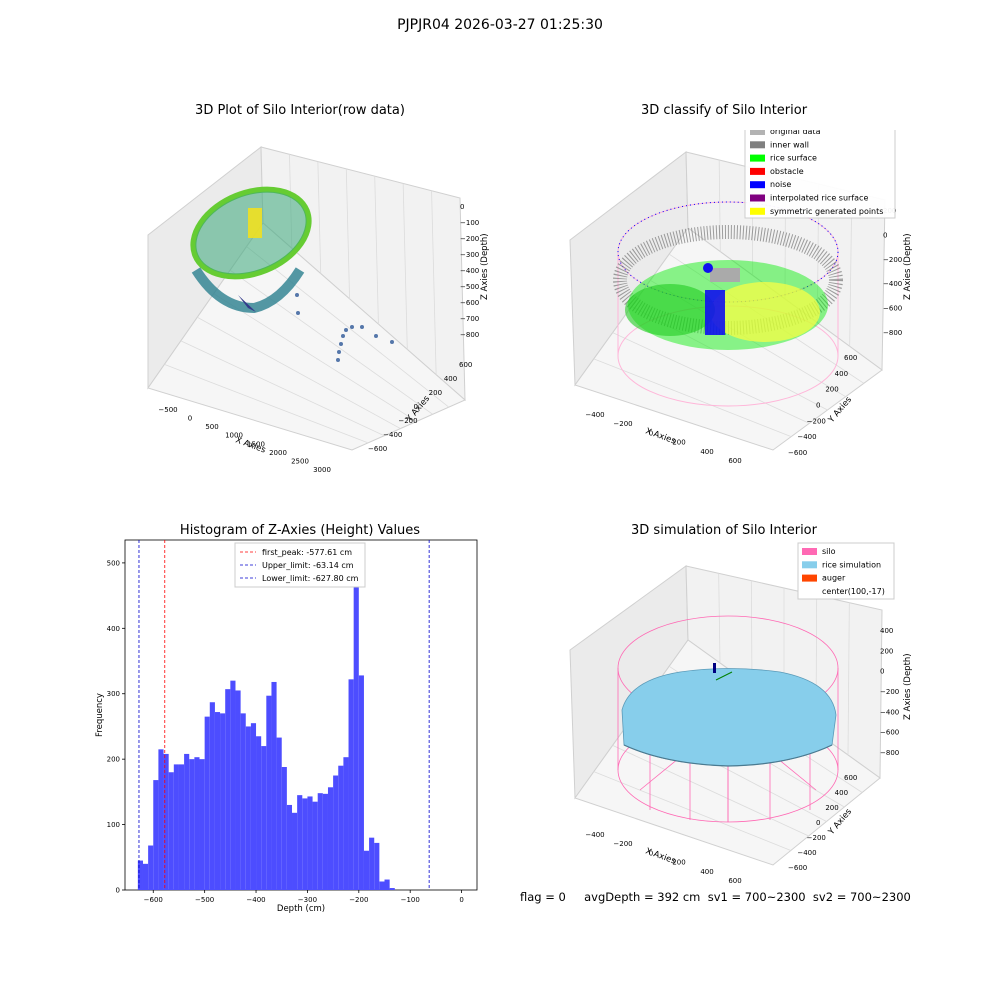 Image resolution: width=1000 pixels, height=1000 pixels. Describe the element at coordinates (797, 868) in the screenshot. I see `simulation-y-tick-label: −600` at that location.